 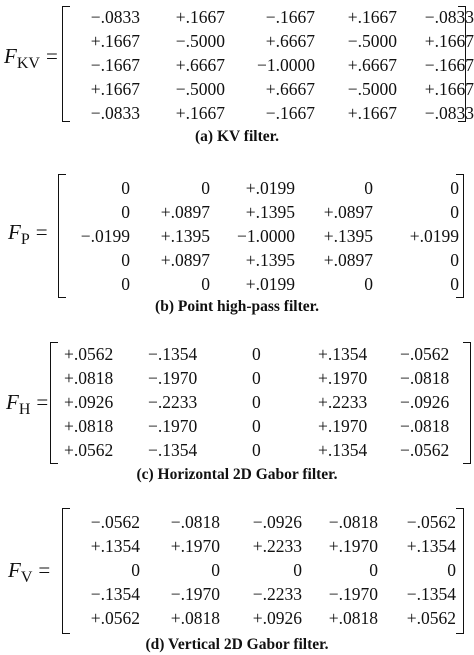 I want to click on matrix-row: +.0926 −.2233 0 +.2233 −.0926, so click(x=269, y=402).